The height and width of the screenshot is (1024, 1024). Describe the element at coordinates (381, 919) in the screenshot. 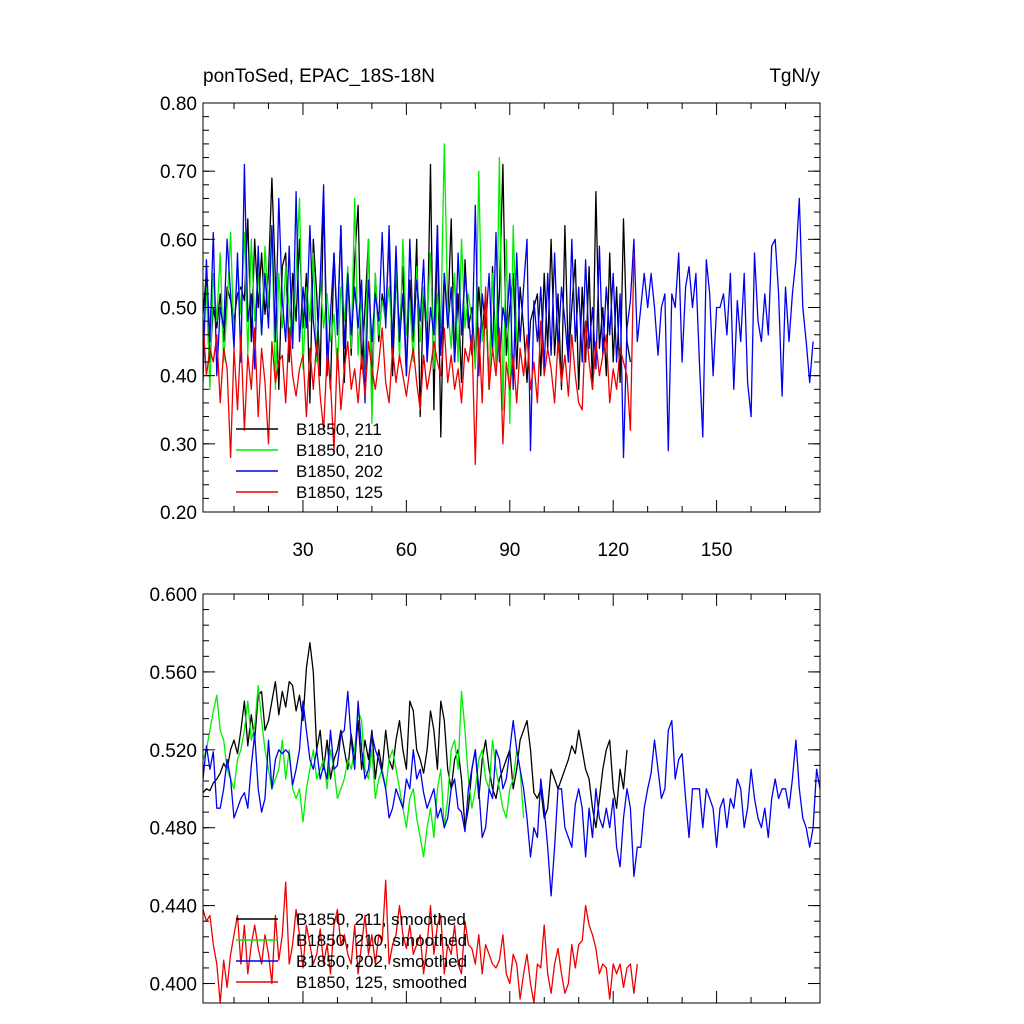

I see `legend-label: B1850, 211, smoothed` at that location.